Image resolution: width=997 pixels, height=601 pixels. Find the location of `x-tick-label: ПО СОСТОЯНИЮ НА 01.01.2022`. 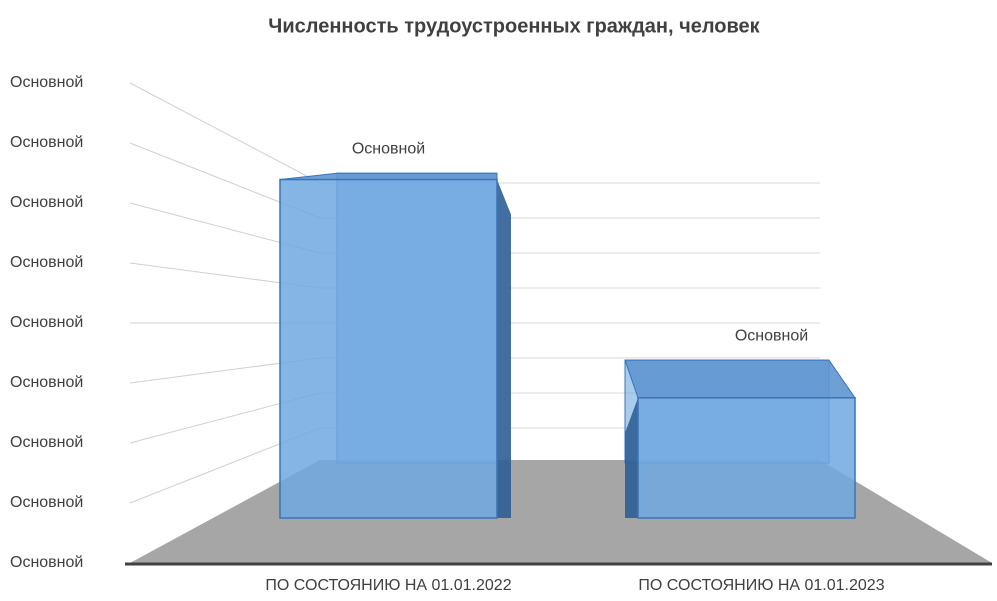

x-tick-label: ПО СОСТОЯНИЮ НА 01.01.2022 is located at coordinates (388, 585).